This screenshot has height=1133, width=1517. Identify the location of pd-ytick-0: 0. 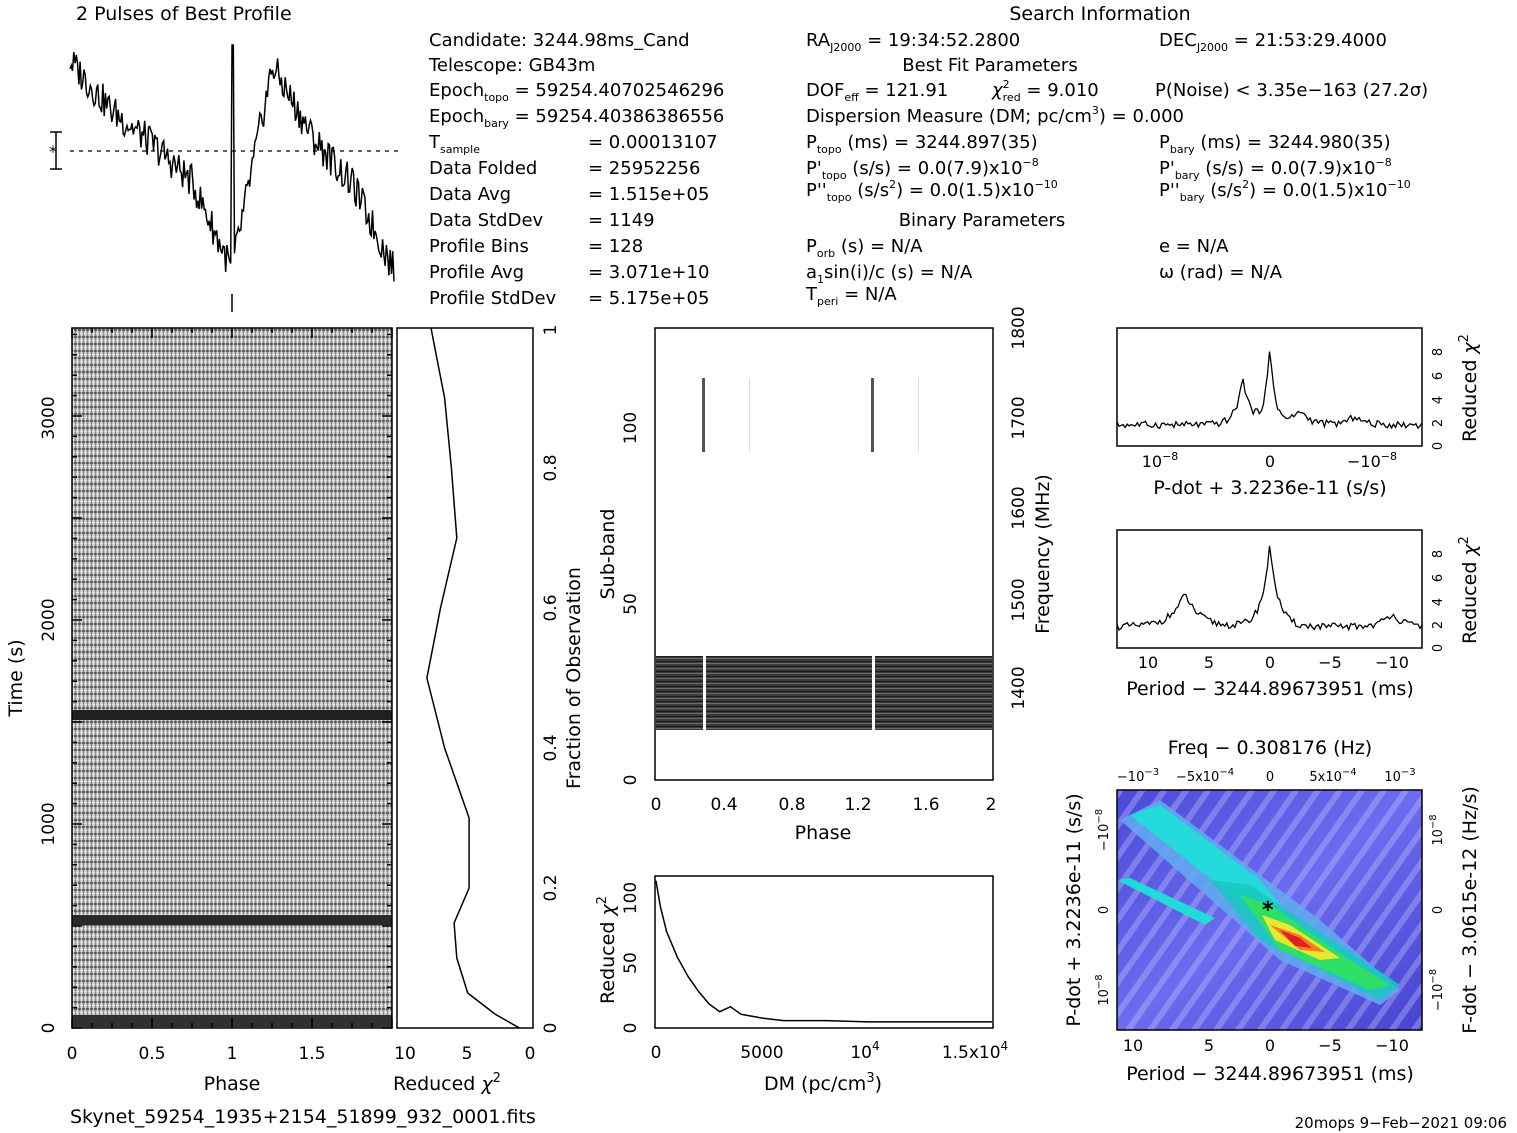
(1438, 446).